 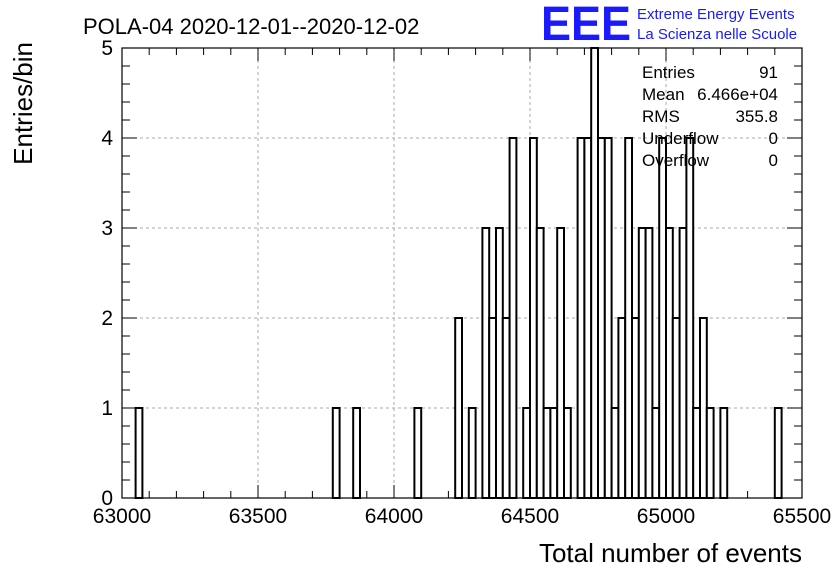 What do you see at coordinates (773, 160) in the screenshot?
I see `stats-overflow-value: 0` at bounding box center [773, 160].